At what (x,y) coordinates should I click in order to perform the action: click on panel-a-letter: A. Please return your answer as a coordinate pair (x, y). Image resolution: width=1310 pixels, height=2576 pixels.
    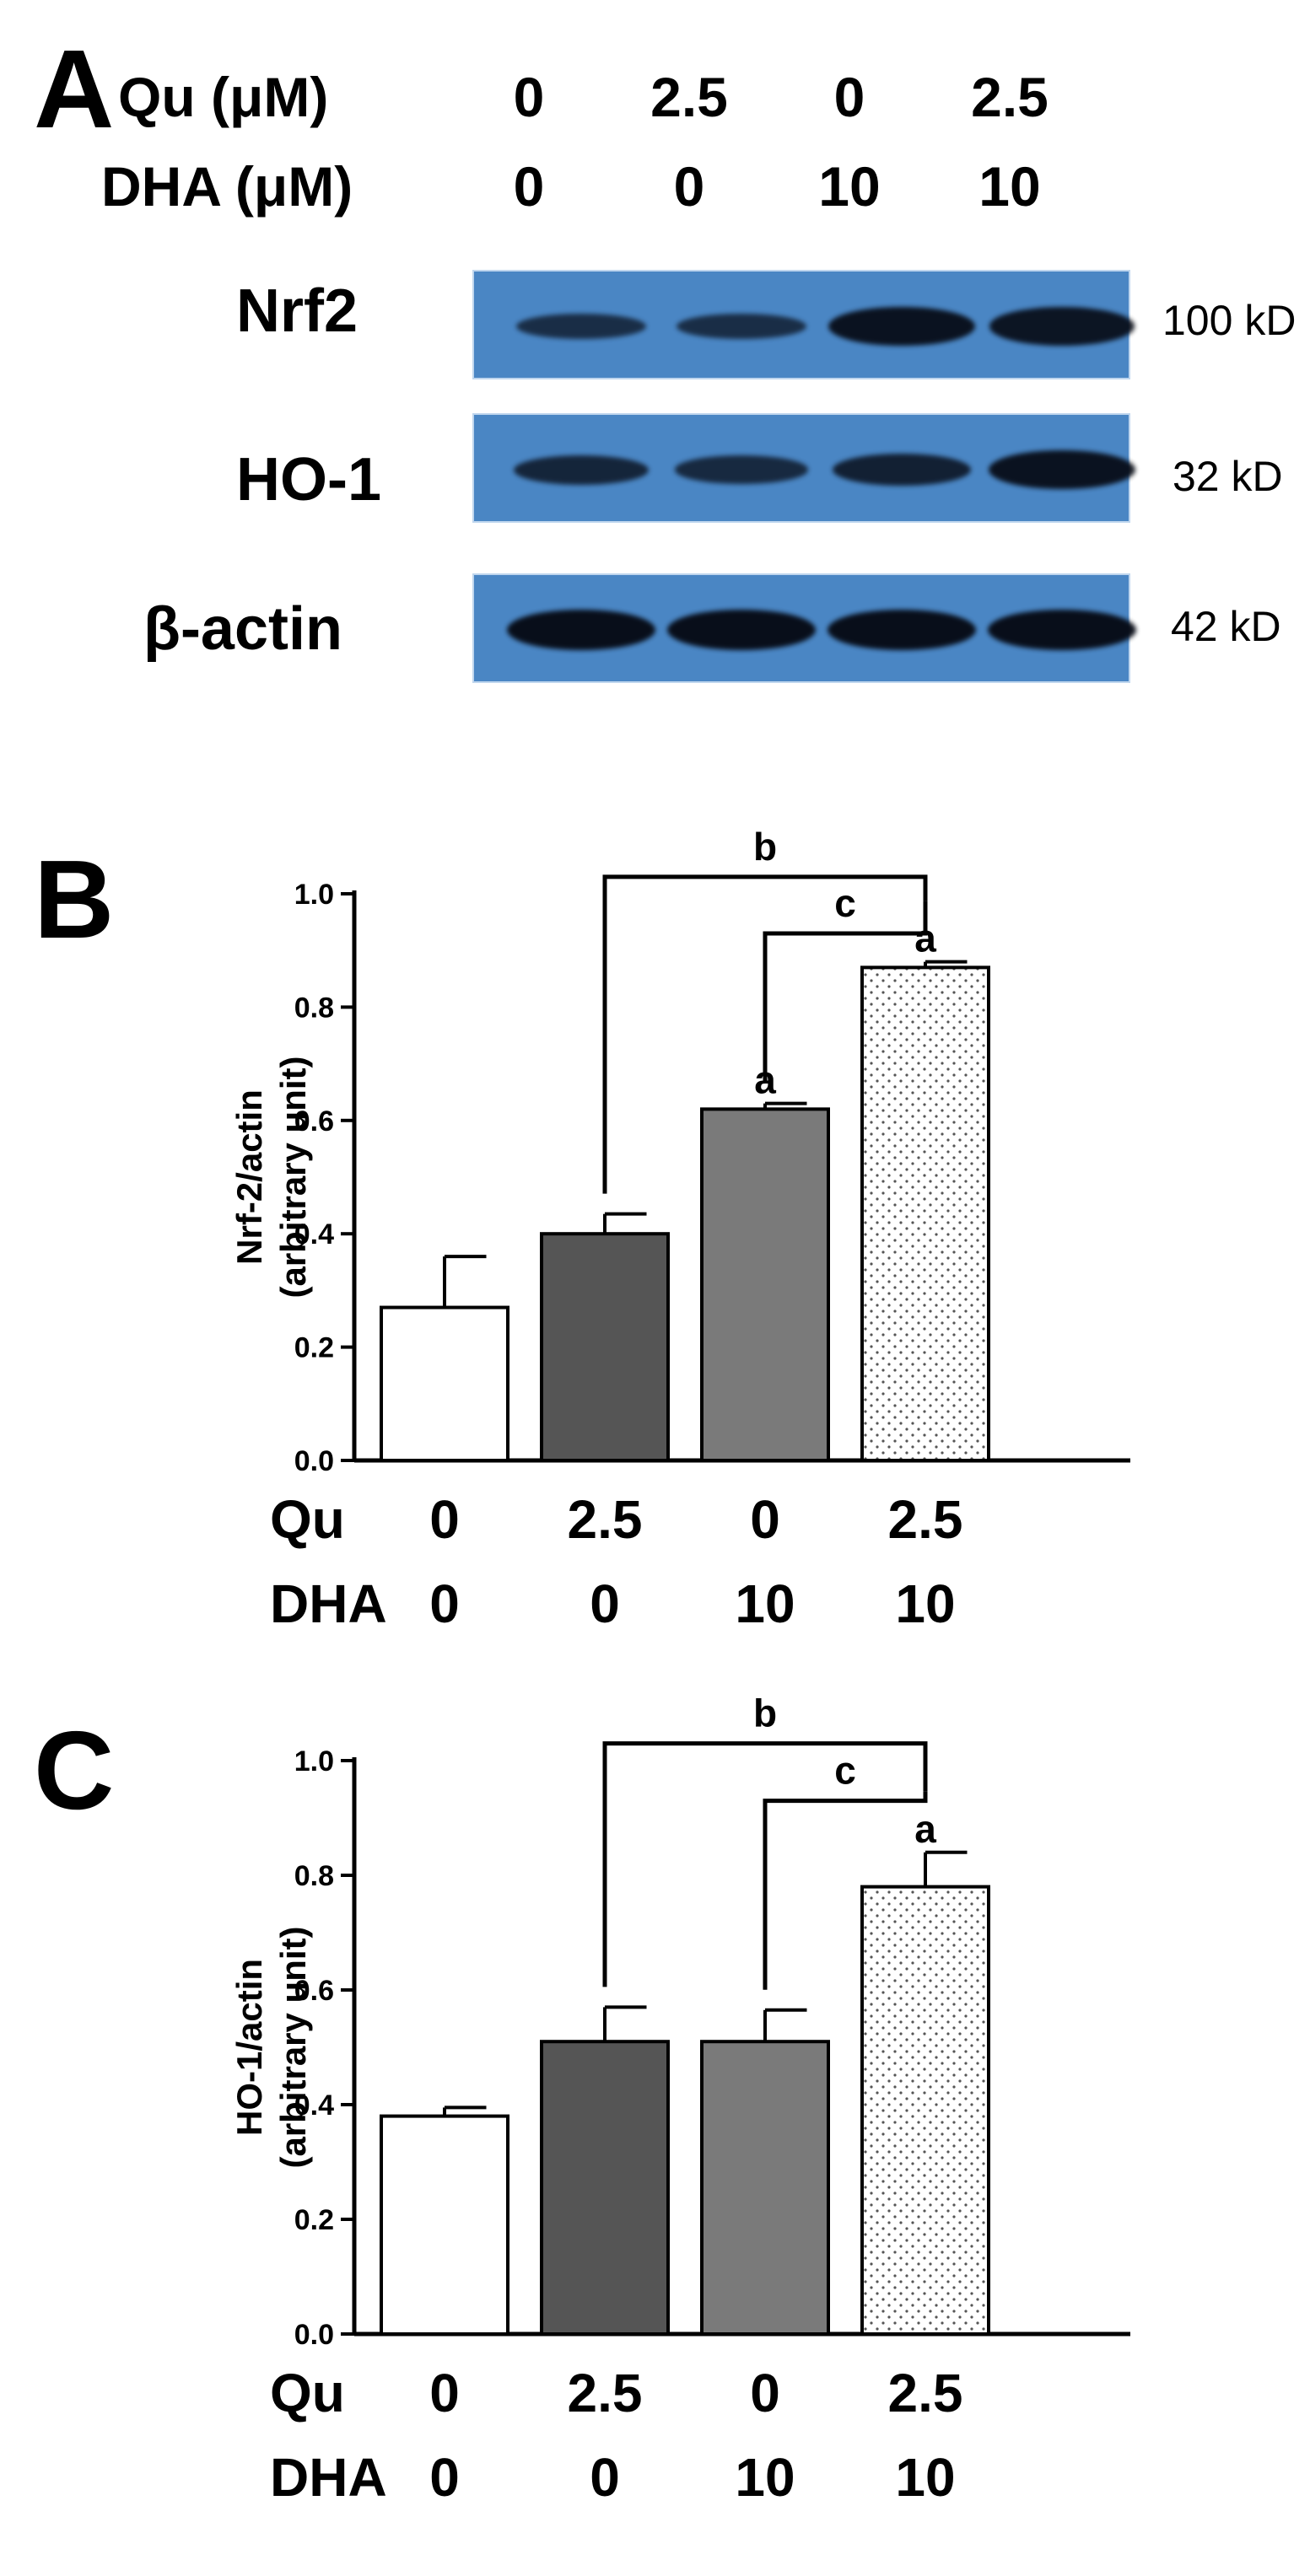
    Looking at the image, I should click on (74, 89).